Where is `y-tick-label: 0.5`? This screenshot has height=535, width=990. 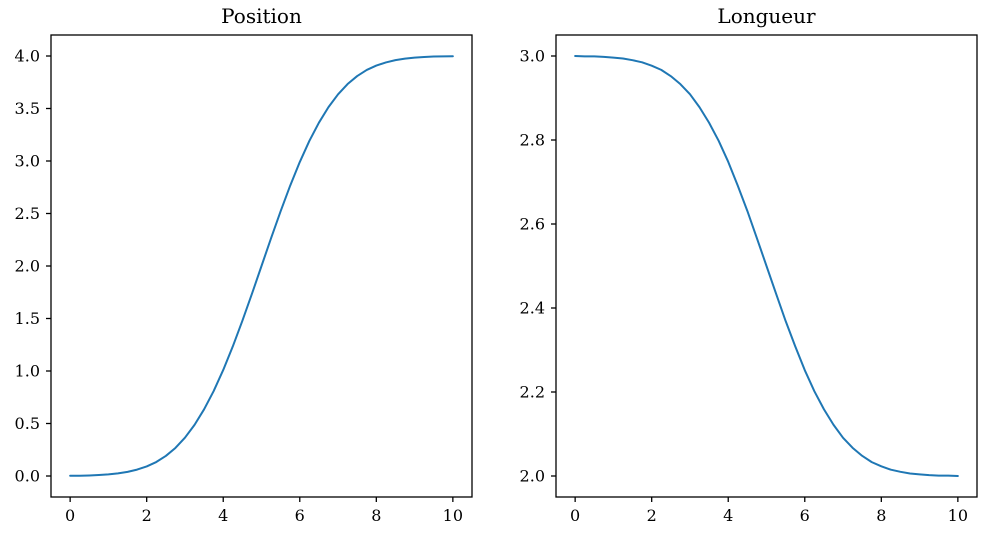
y-tick-label: 0.5 is located at coordinates (27, 423).